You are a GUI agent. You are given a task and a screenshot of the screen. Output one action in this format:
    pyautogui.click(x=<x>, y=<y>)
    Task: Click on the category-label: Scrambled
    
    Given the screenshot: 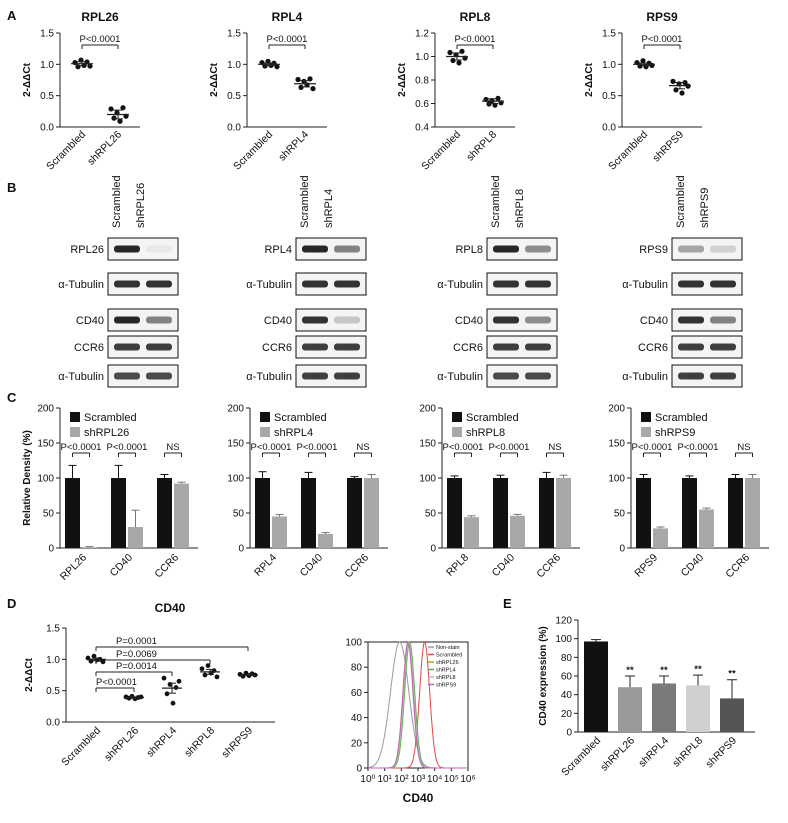 What is the action you would take?
    pyautogui.click(x=81, y=747)
    